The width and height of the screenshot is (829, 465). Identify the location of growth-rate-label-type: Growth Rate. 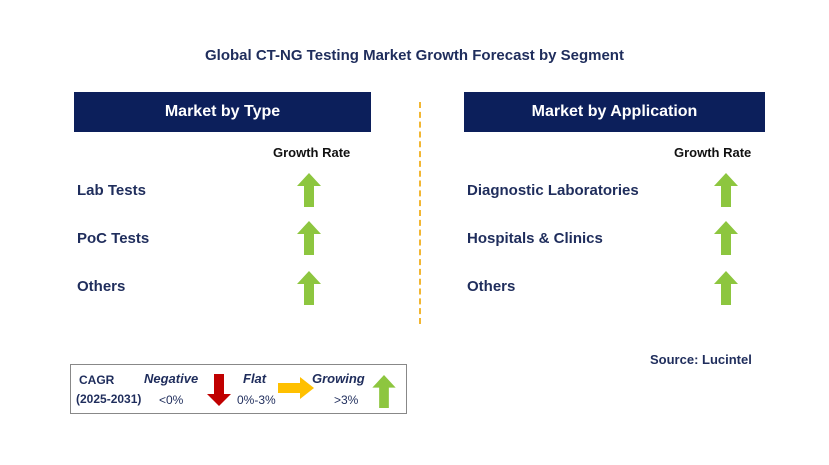
(312, 152).